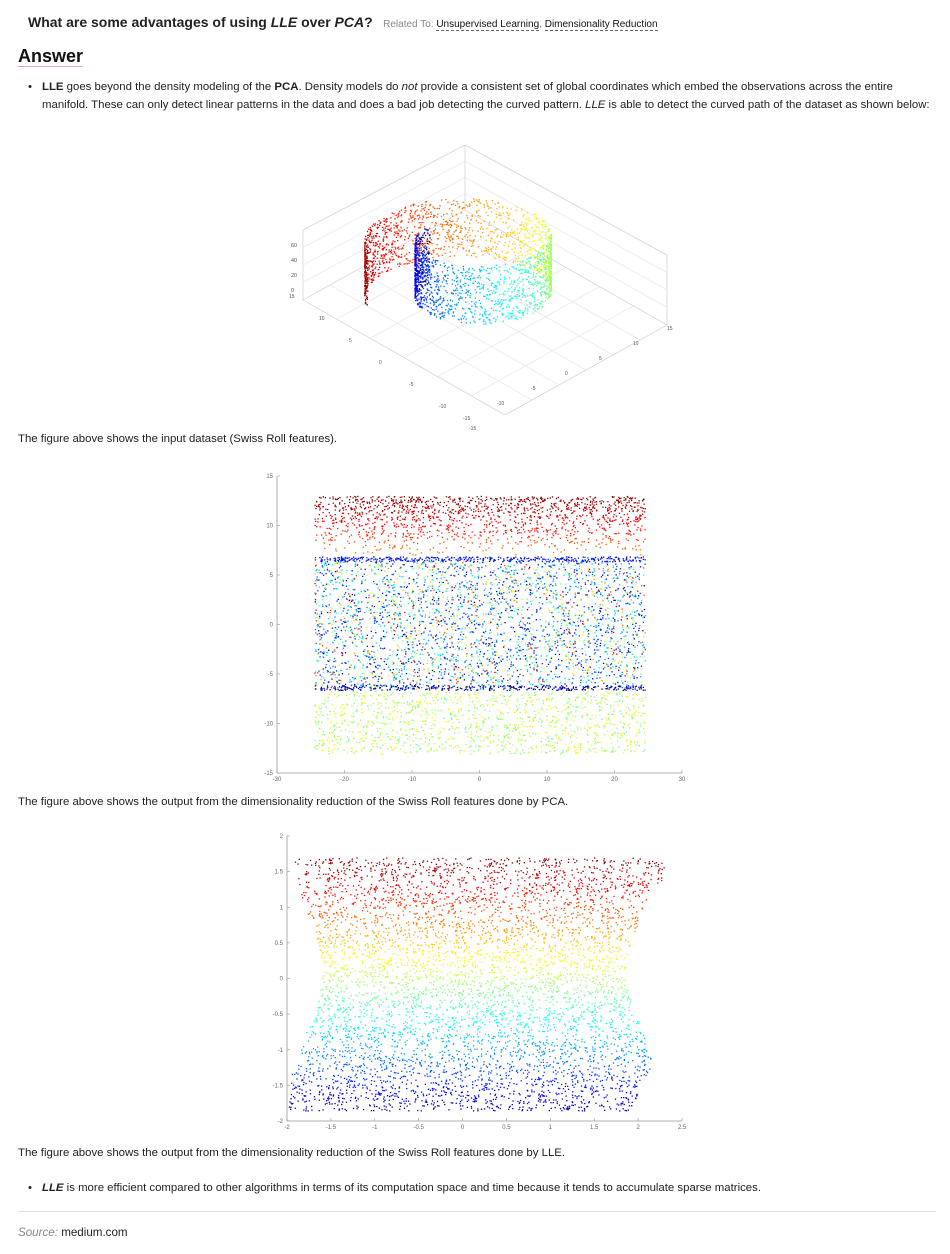 The image size is (950, 1254). What do you see at coordinates (488, 25) in the screenshot?
I see `related-link-unsupervised-learning: Unsupervised Learning` at bounding box center [488, 25].